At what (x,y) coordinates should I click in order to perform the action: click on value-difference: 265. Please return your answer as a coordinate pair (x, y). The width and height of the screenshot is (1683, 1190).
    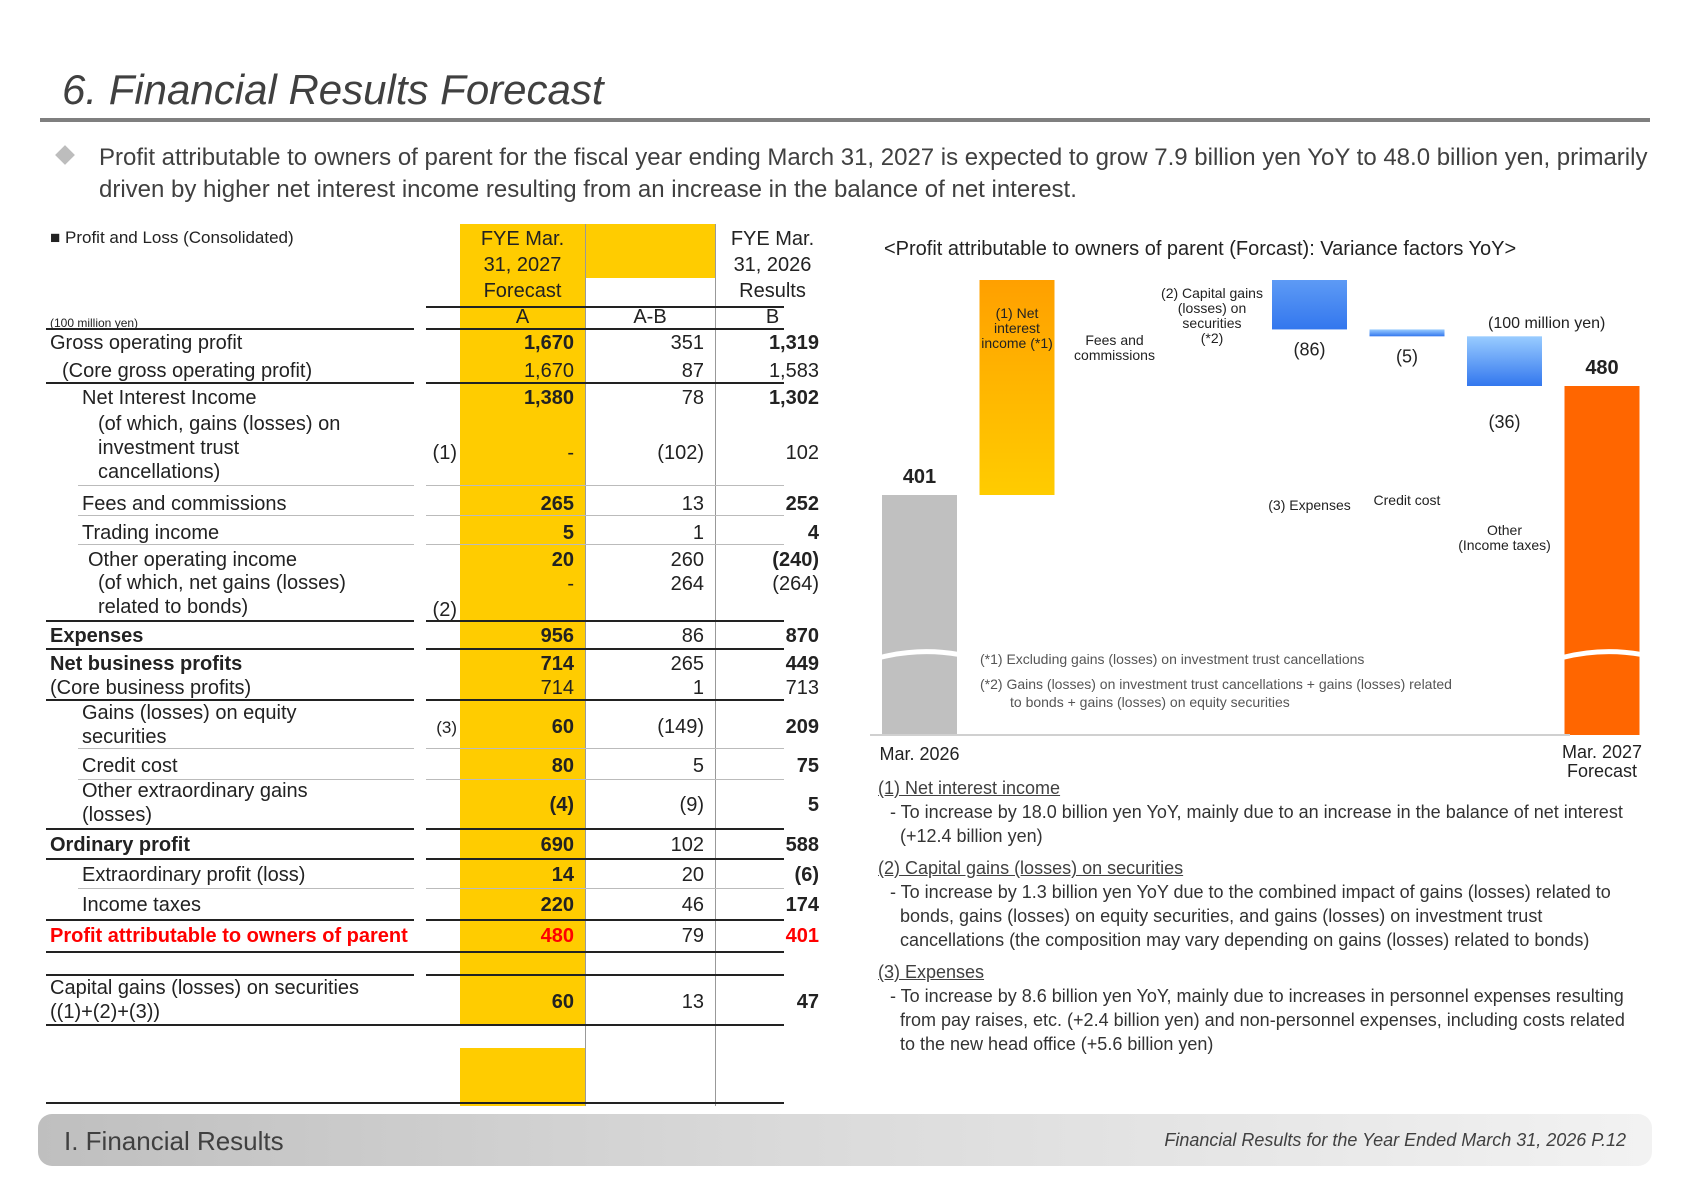
    Looking at the image, I should click on (687, 664).